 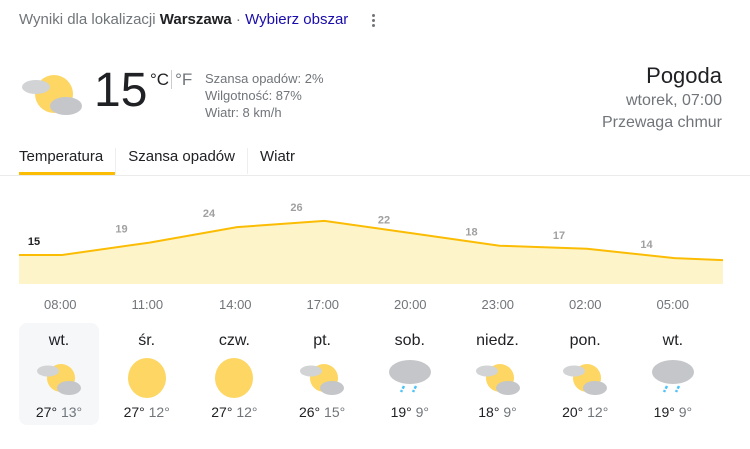 What do you see at coordinates (585, 304) in the screenshot?
I see `time-tick: 02:00` at bounding box center [585, 304].